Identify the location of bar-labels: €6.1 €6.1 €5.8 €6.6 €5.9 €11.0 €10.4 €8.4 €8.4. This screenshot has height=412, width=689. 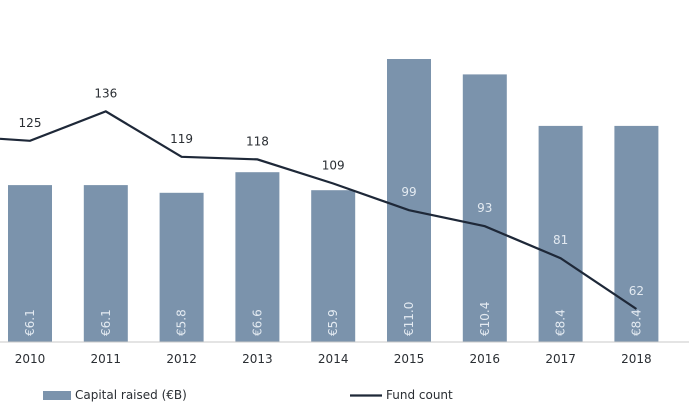
(333, 319).